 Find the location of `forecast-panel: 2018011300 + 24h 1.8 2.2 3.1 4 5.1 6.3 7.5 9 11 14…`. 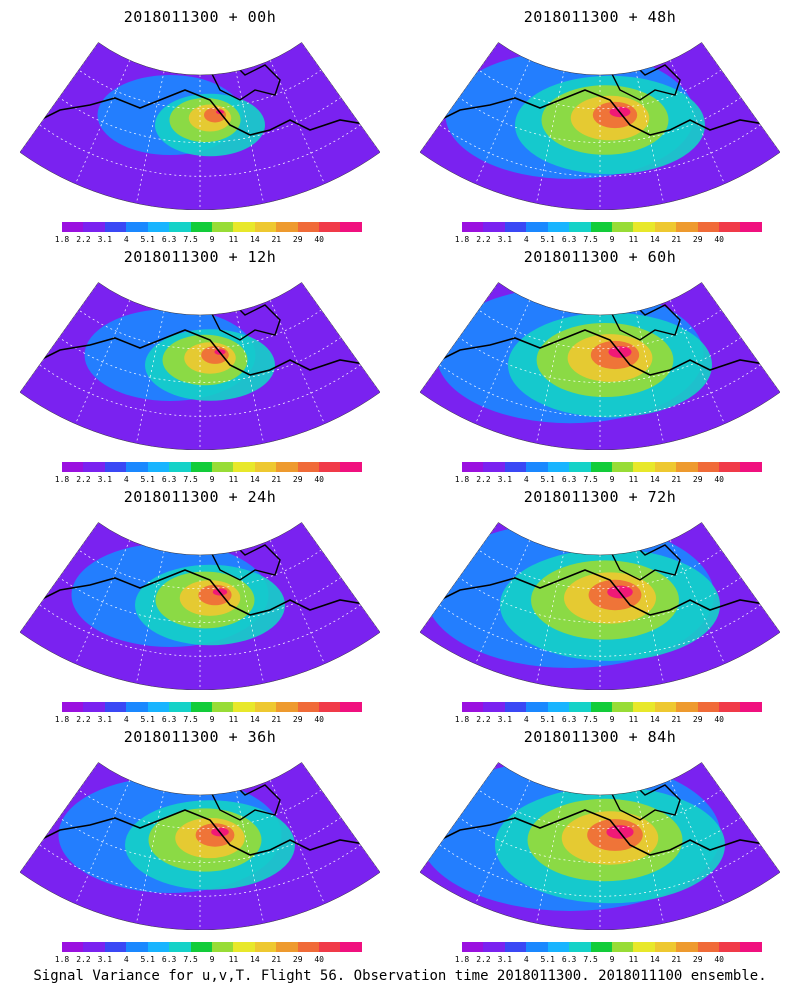

forecast-panel: 2018011300 + 24h 1.8 2.2 3.1 4 5.1 6.3 7.5 9 11 14… is located at coordinates (200, 602).